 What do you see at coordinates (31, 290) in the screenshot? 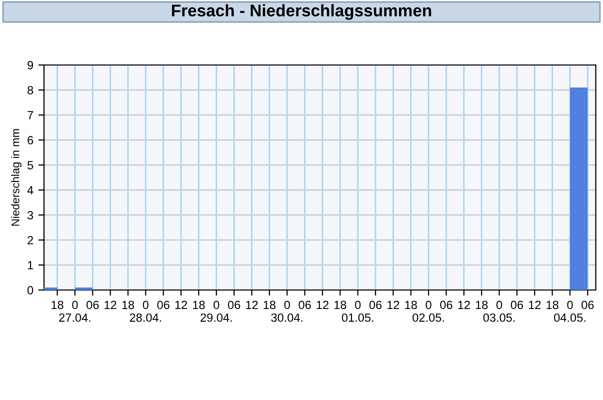
I see `y-tick-label: 0` at bounding box center [31, 290].